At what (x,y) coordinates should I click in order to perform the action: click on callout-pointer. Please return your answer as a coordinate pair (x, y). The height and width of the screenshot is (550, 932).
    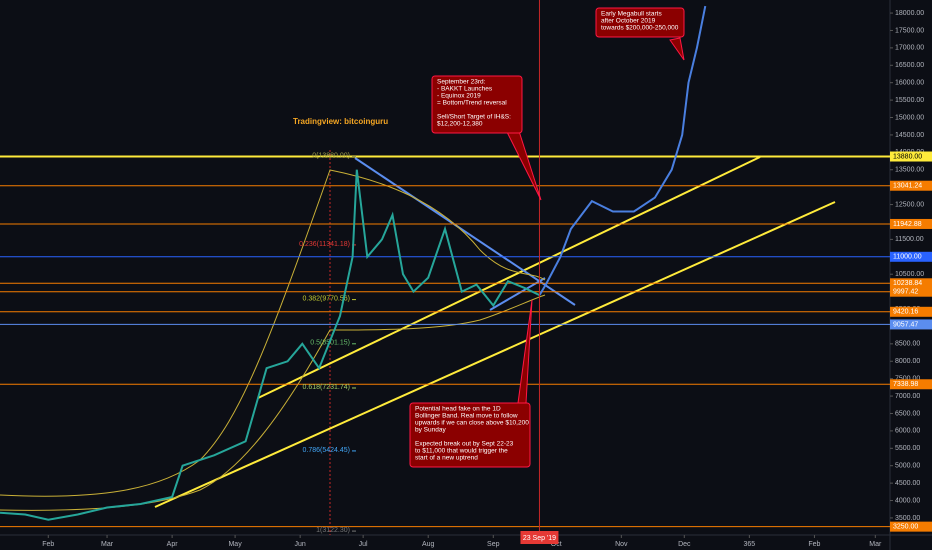
    Looking at the image, I should click on (677, 49).